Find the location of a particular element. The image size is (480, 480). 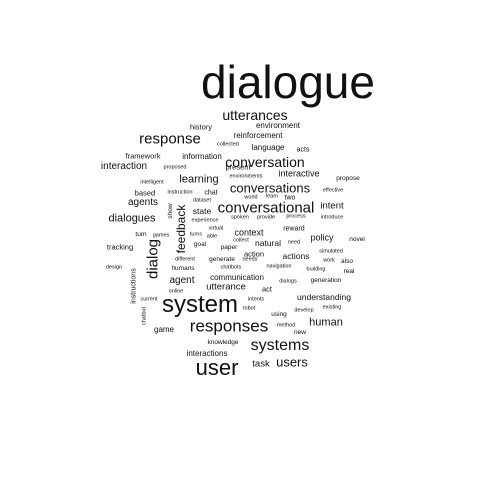

word-agent: agent is located at coordinates (182, 280).